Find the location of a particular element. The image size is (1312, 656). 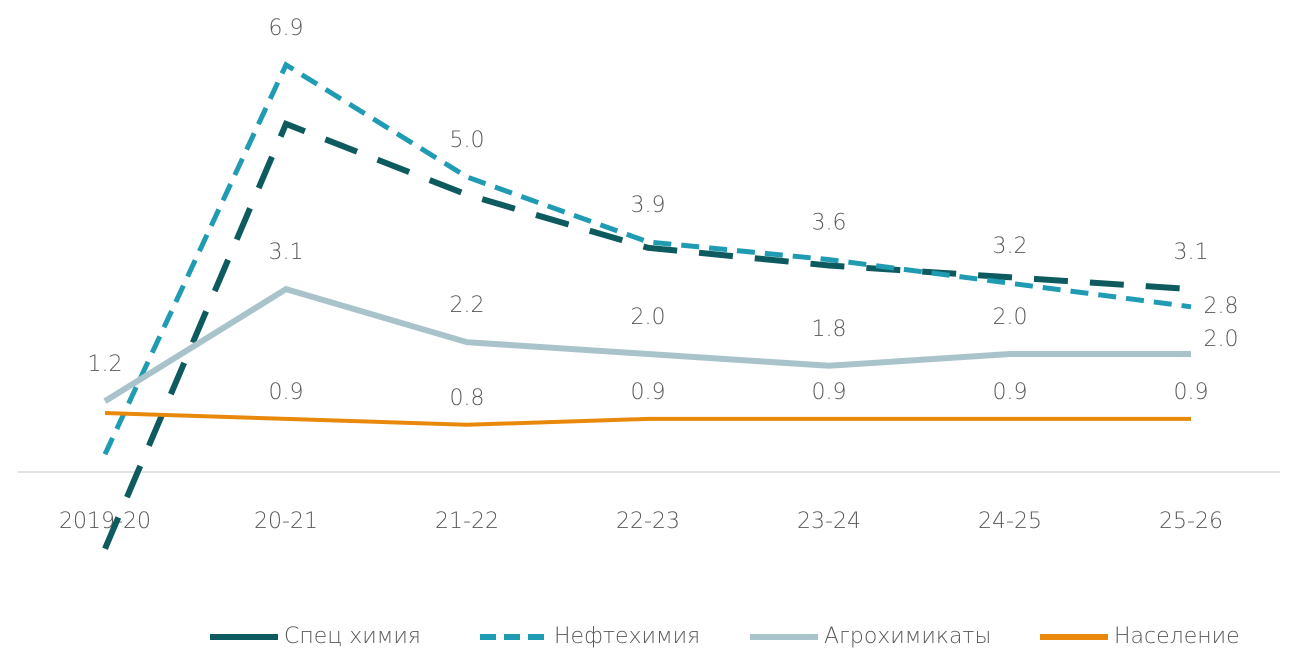

legend-label: Население is located at coordinates (1177, 636).